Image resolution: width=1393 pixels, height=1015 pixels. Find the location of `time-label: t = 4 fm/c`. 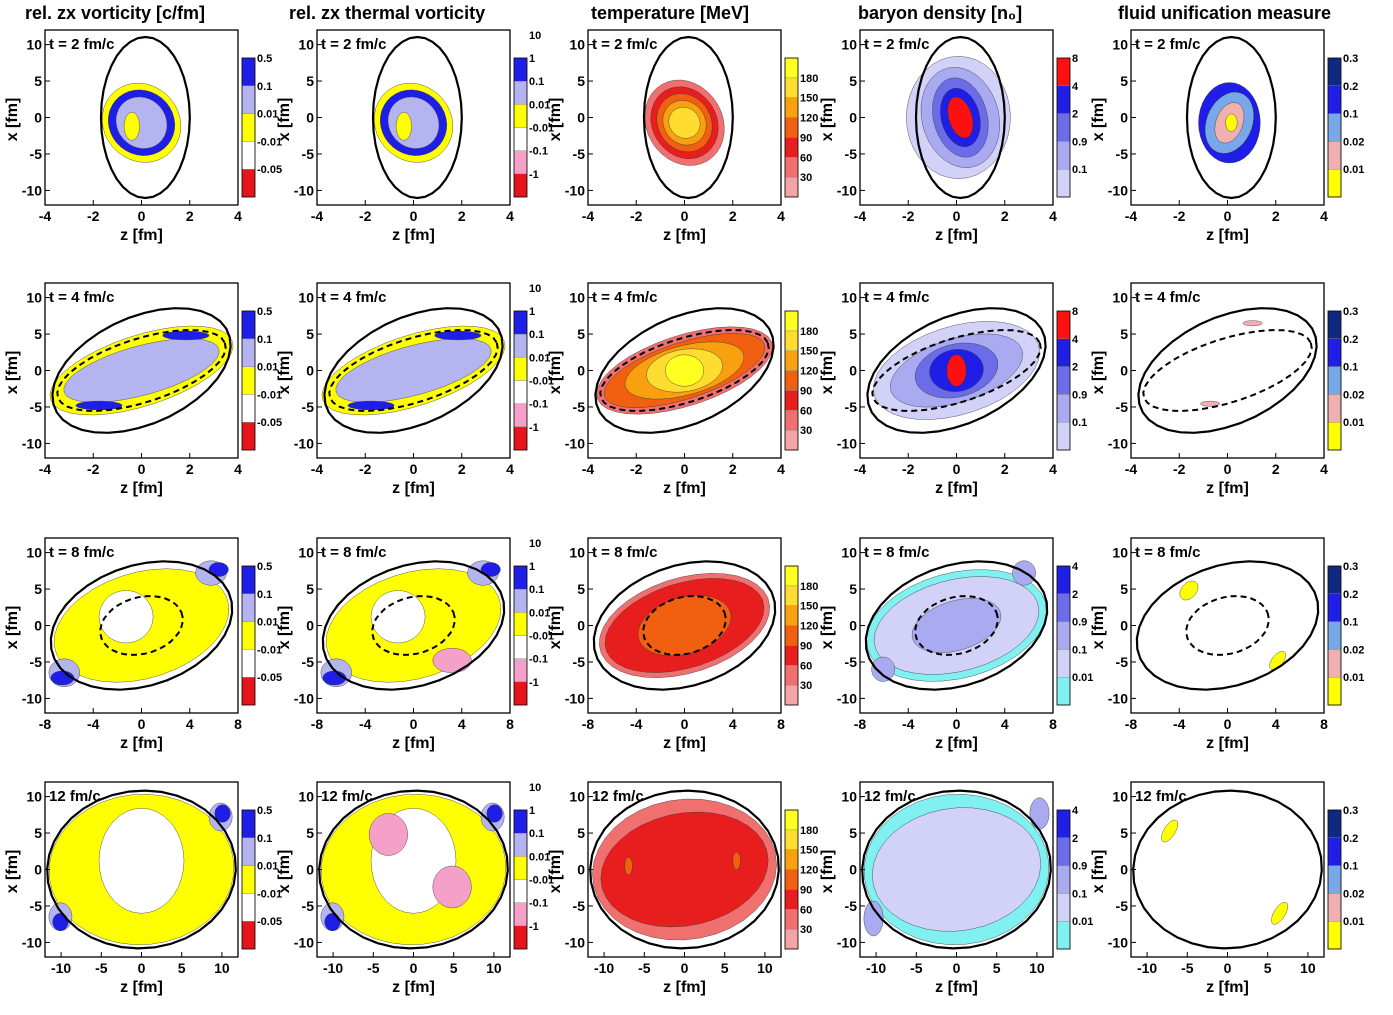

time-label: t = 4 fm/c is located at coordinates (624, 297).